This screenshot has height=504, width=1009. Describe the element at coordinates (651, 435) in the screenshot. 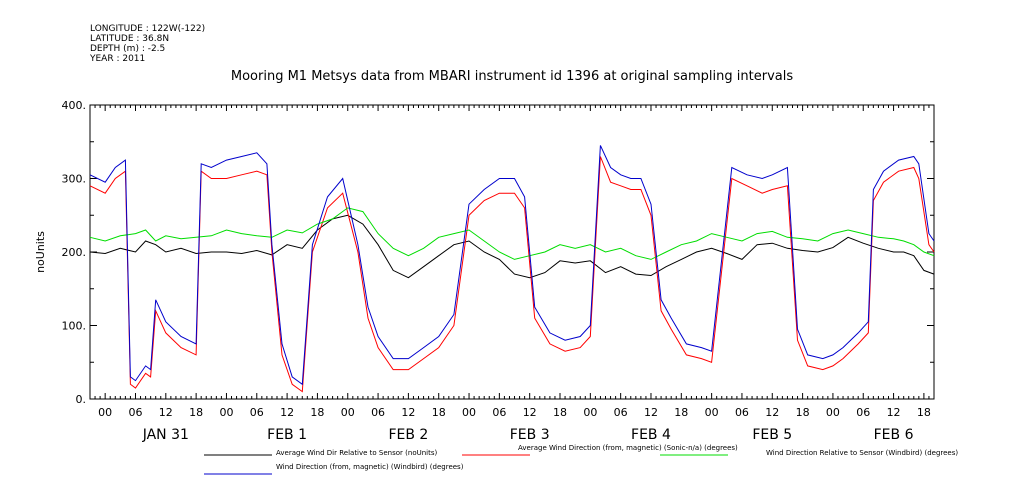

I see `day-label: FEB 4` at that location.